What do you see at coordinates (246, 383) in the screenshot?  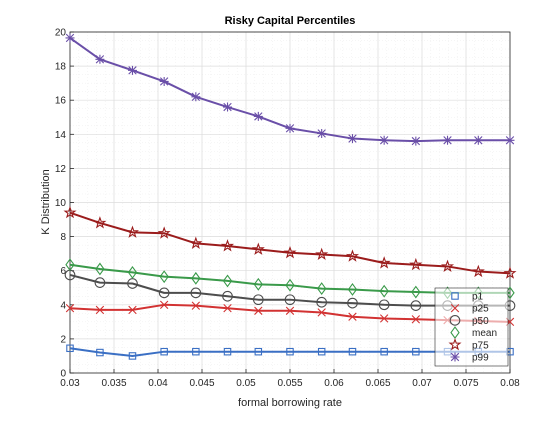 I see `x-tick-label: 0.05` at bounding box center [246, 383].